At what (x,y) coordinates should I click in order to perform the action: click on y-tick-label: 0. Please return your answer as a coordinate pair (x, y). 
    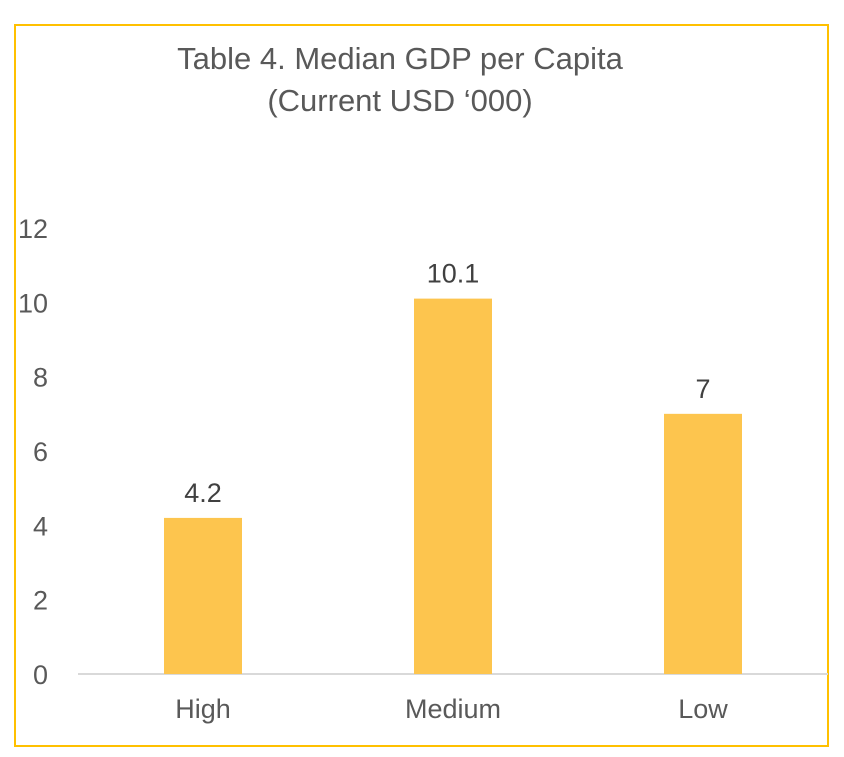
    Looking at the image, I should click on (40, 675).